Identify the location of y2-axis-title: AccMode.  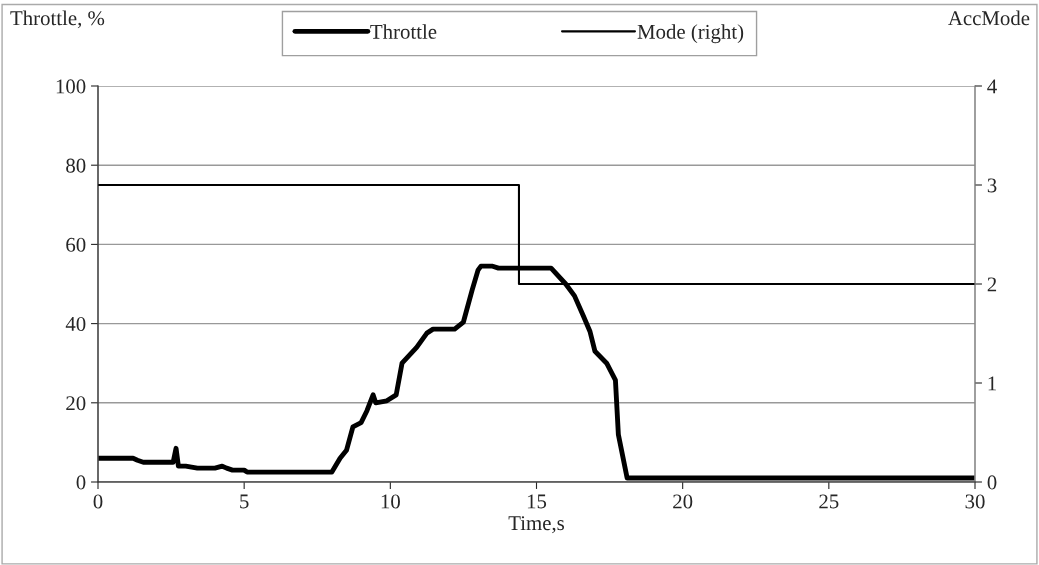
(989, 18).